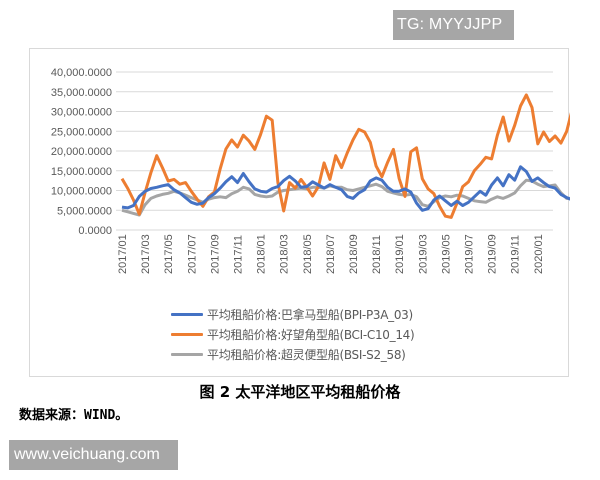 Image resolution: width=600 pixels, height=480 pixels. What do you see at coordinates (453, 25) in the screenshot?
I see `watermark-top: TG: MYYJJPP` at bounding box center [453, 25].